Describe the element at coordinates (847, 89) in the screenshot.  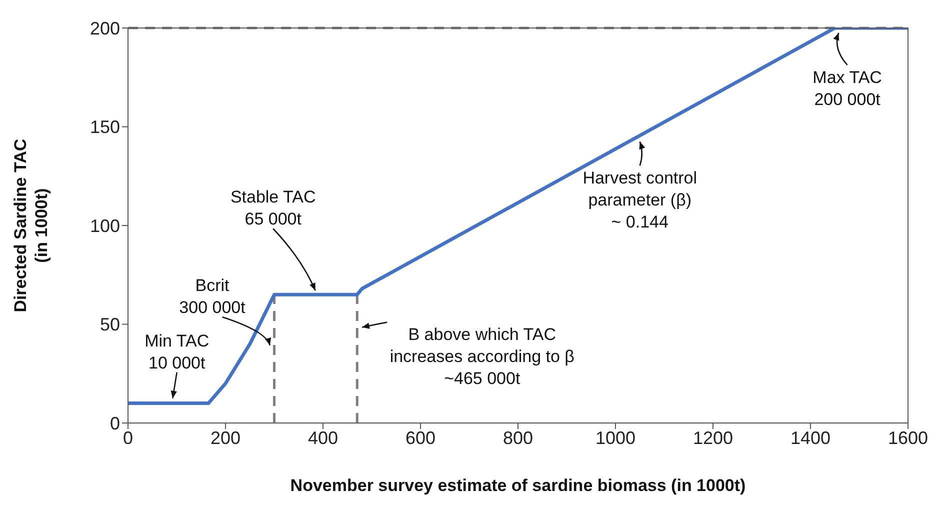
I see `annotation: Max TAC 200 000t` at that location.